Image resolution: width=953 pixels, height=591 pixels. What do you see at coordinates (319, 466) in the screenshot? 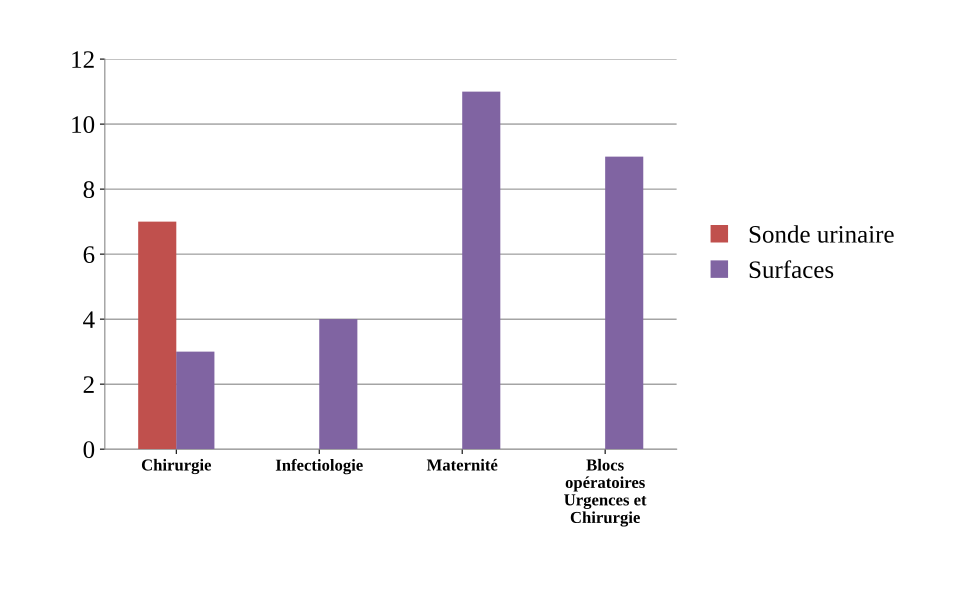
I see `x-tick-label: Infectiologie` at bounding box center [319, 466].